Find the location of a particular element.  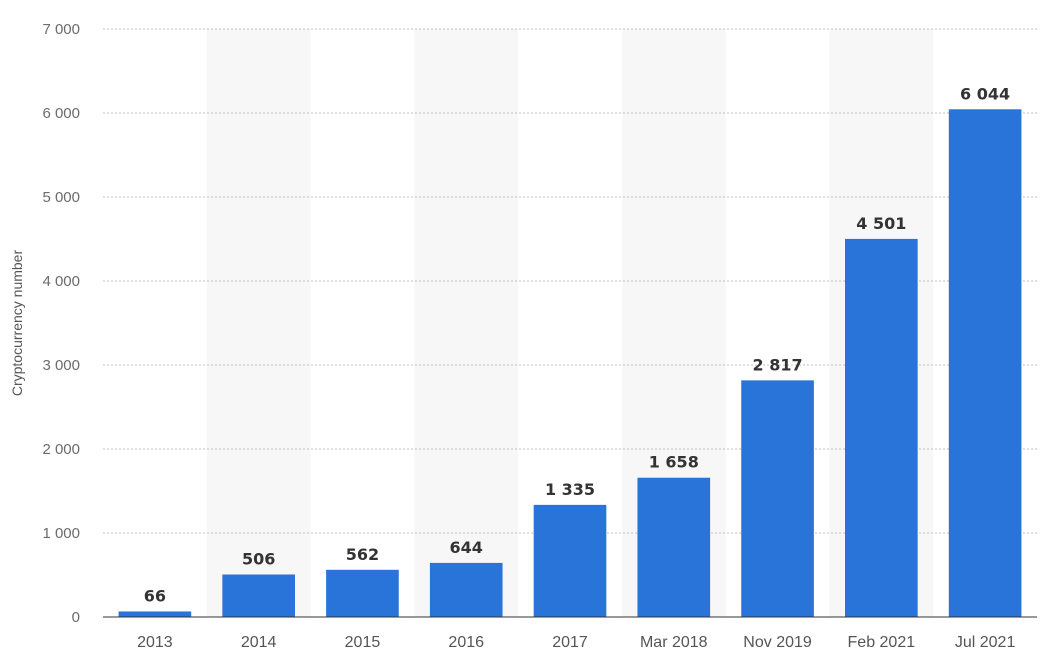

y-tick-label: 3 000 is located at coordinates (61, 365).